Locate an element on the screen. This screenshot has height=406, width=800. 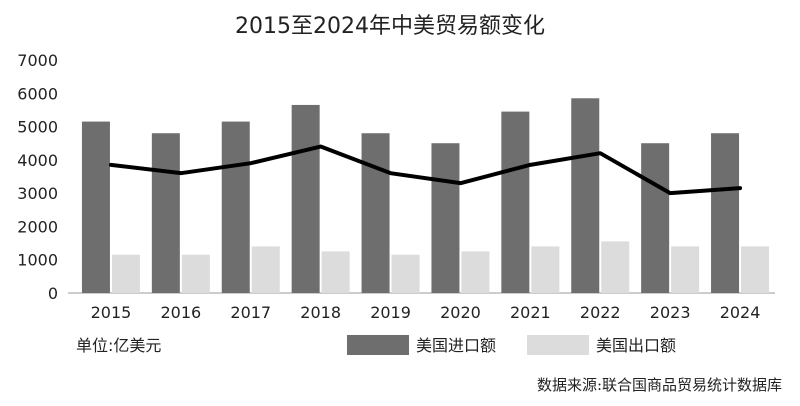
legend-label-import: 美国进口额 is located at coordinates (456, 345).